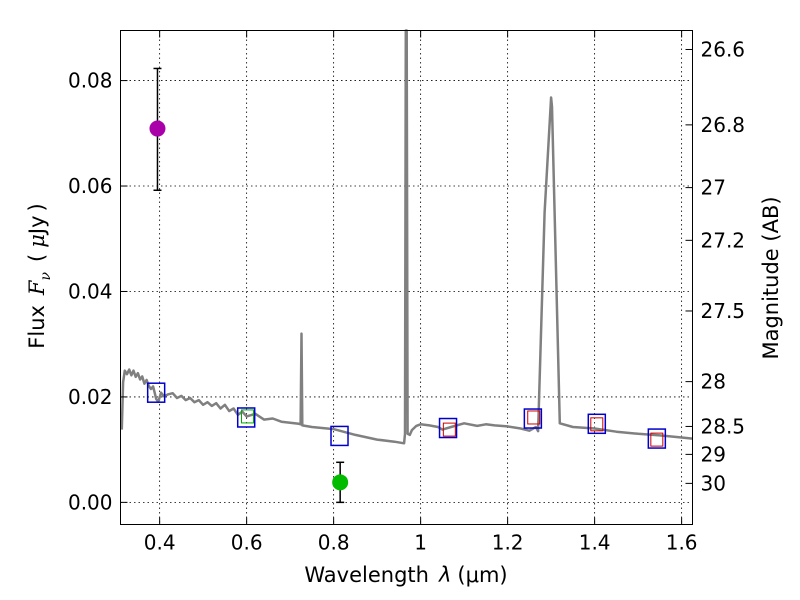 The height and width of the screenshot is (600, 800). Describe the element at coordinates (46, 275) in the screenshot. I see `y-axis-label-subscript: ν` at that location.